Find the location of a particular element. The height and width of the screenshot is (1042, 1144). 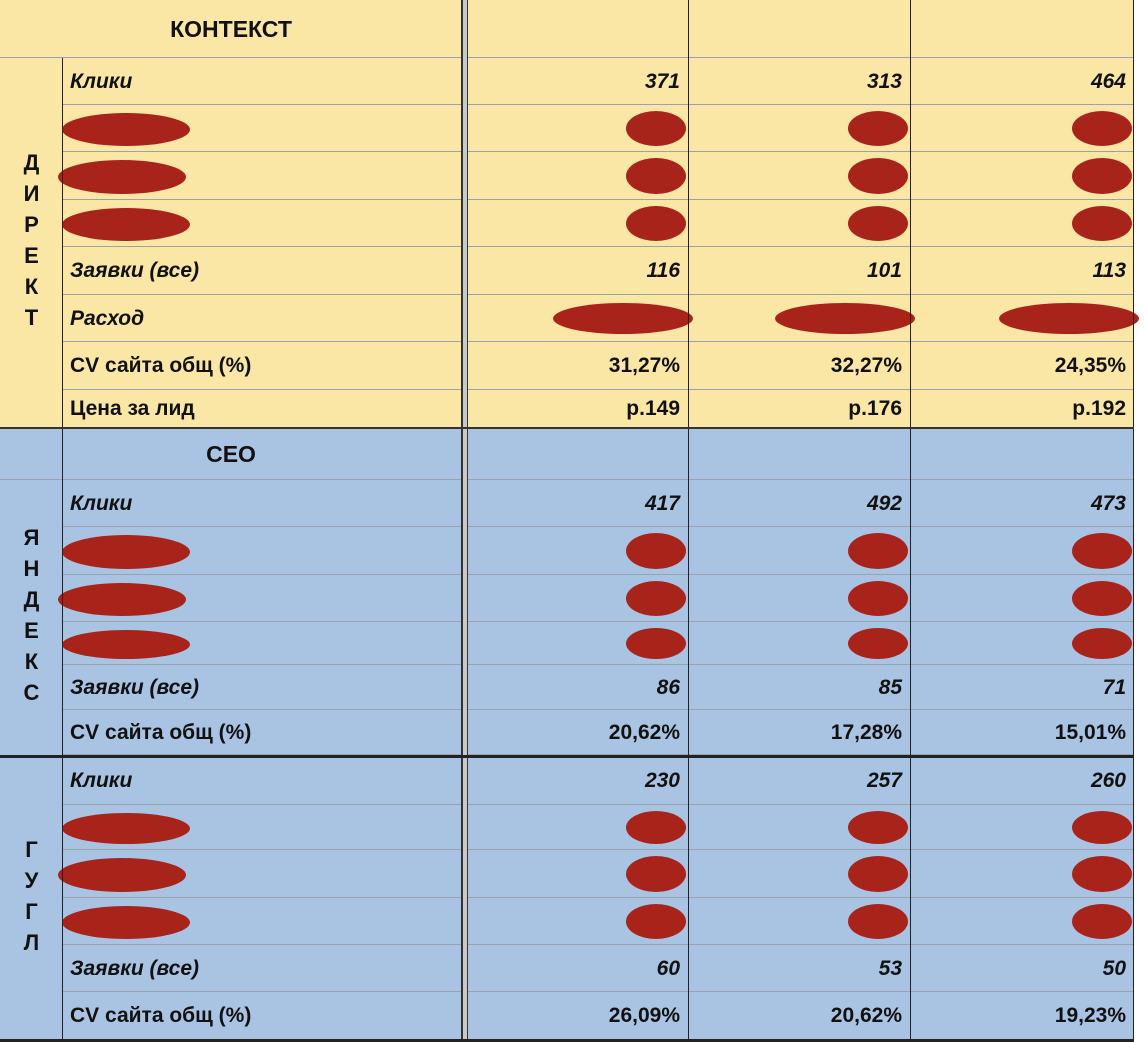

cell-value: 101 is located at coordinates (884, 270).